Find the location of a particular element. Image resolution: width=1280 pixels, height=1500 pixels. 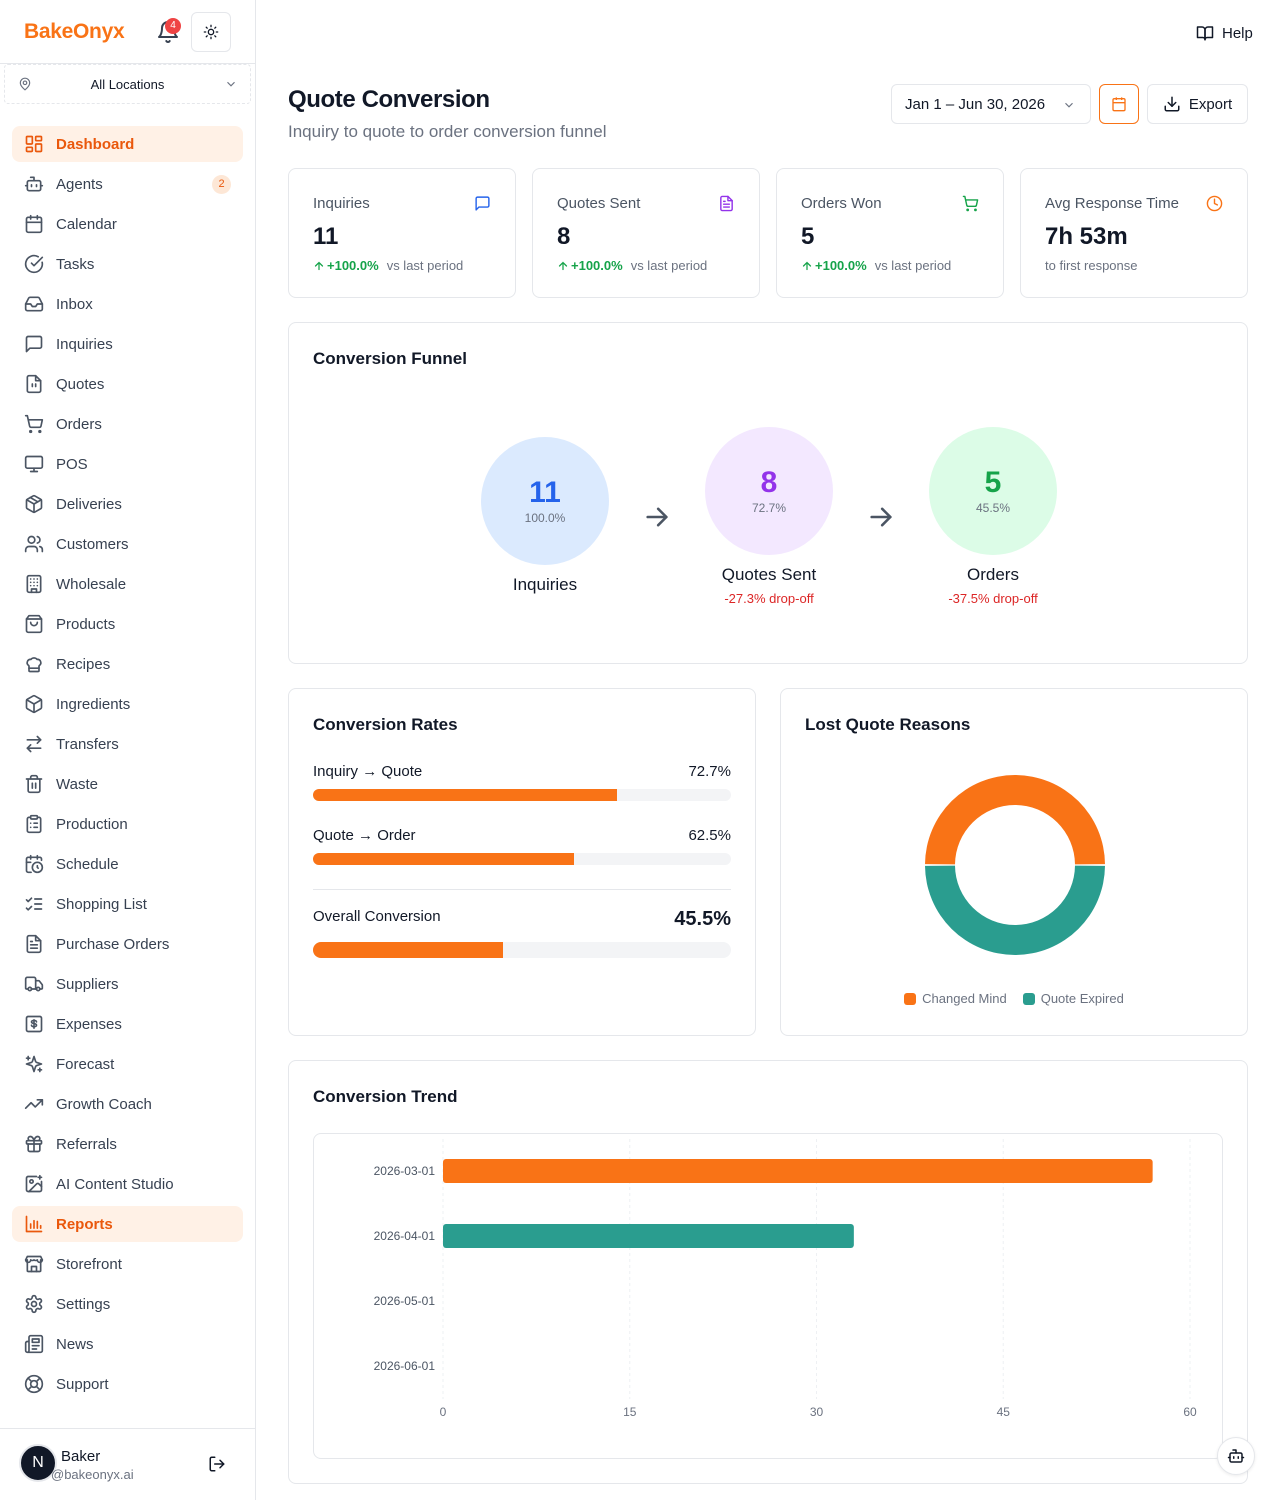

sidebar-item-dashboard: Dashboard is located at coordinates (127, 144).